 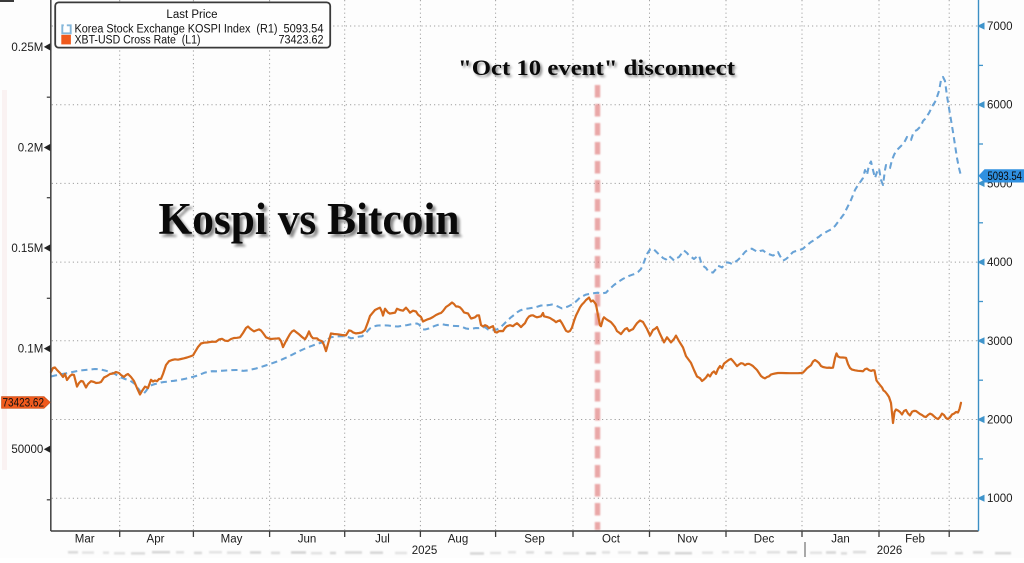 What do you see at coordinates (1000, 499) in the screenshot?
I see `svg-text: 1000` at bounding box center [1000, 499].